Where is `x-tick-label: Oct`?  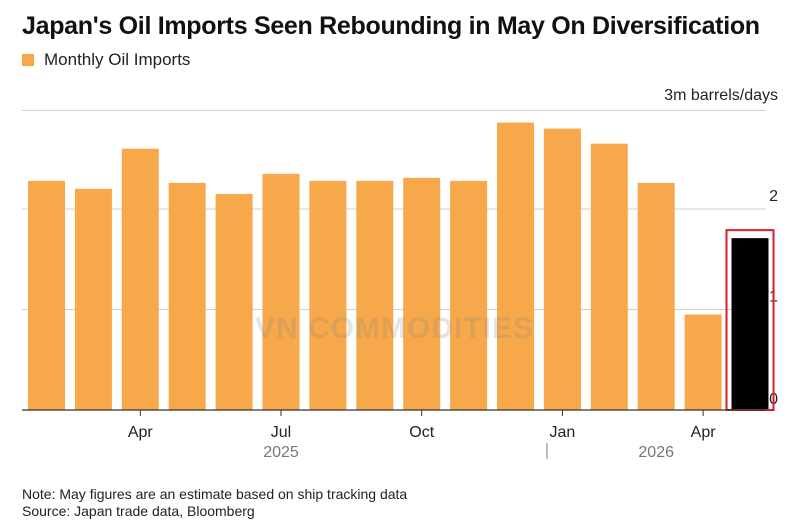
x-tick-label: Oct is located at coordinates (421, 432).